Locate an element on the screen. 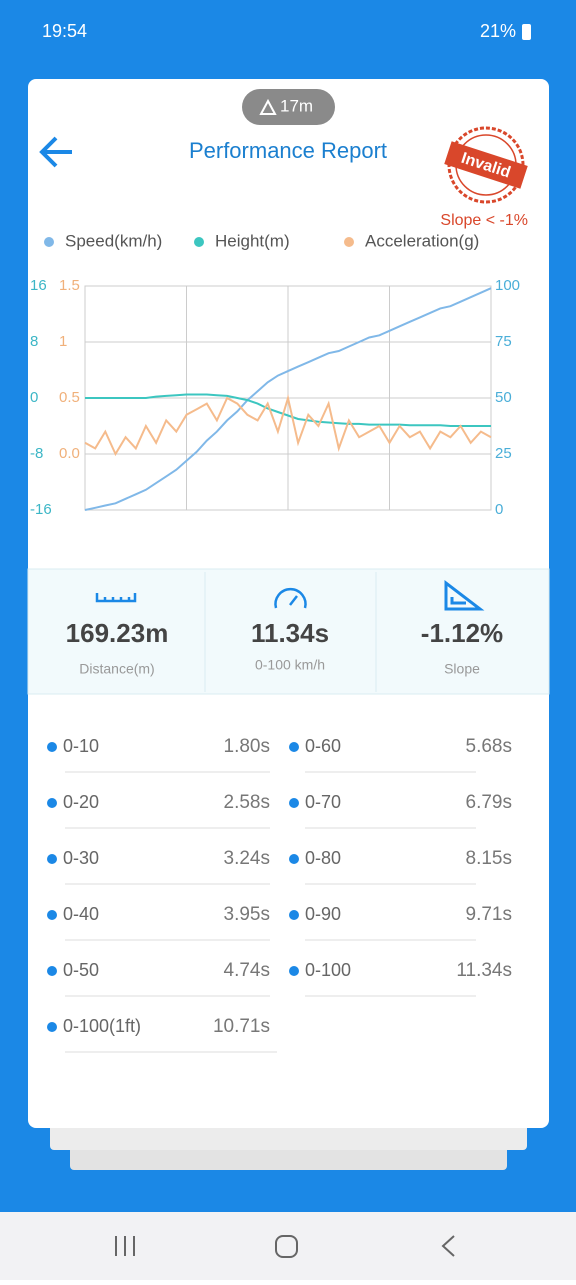 This screenshot has width=576, height=1285. split-label: 0-70 is located at coordinates (323, 802).